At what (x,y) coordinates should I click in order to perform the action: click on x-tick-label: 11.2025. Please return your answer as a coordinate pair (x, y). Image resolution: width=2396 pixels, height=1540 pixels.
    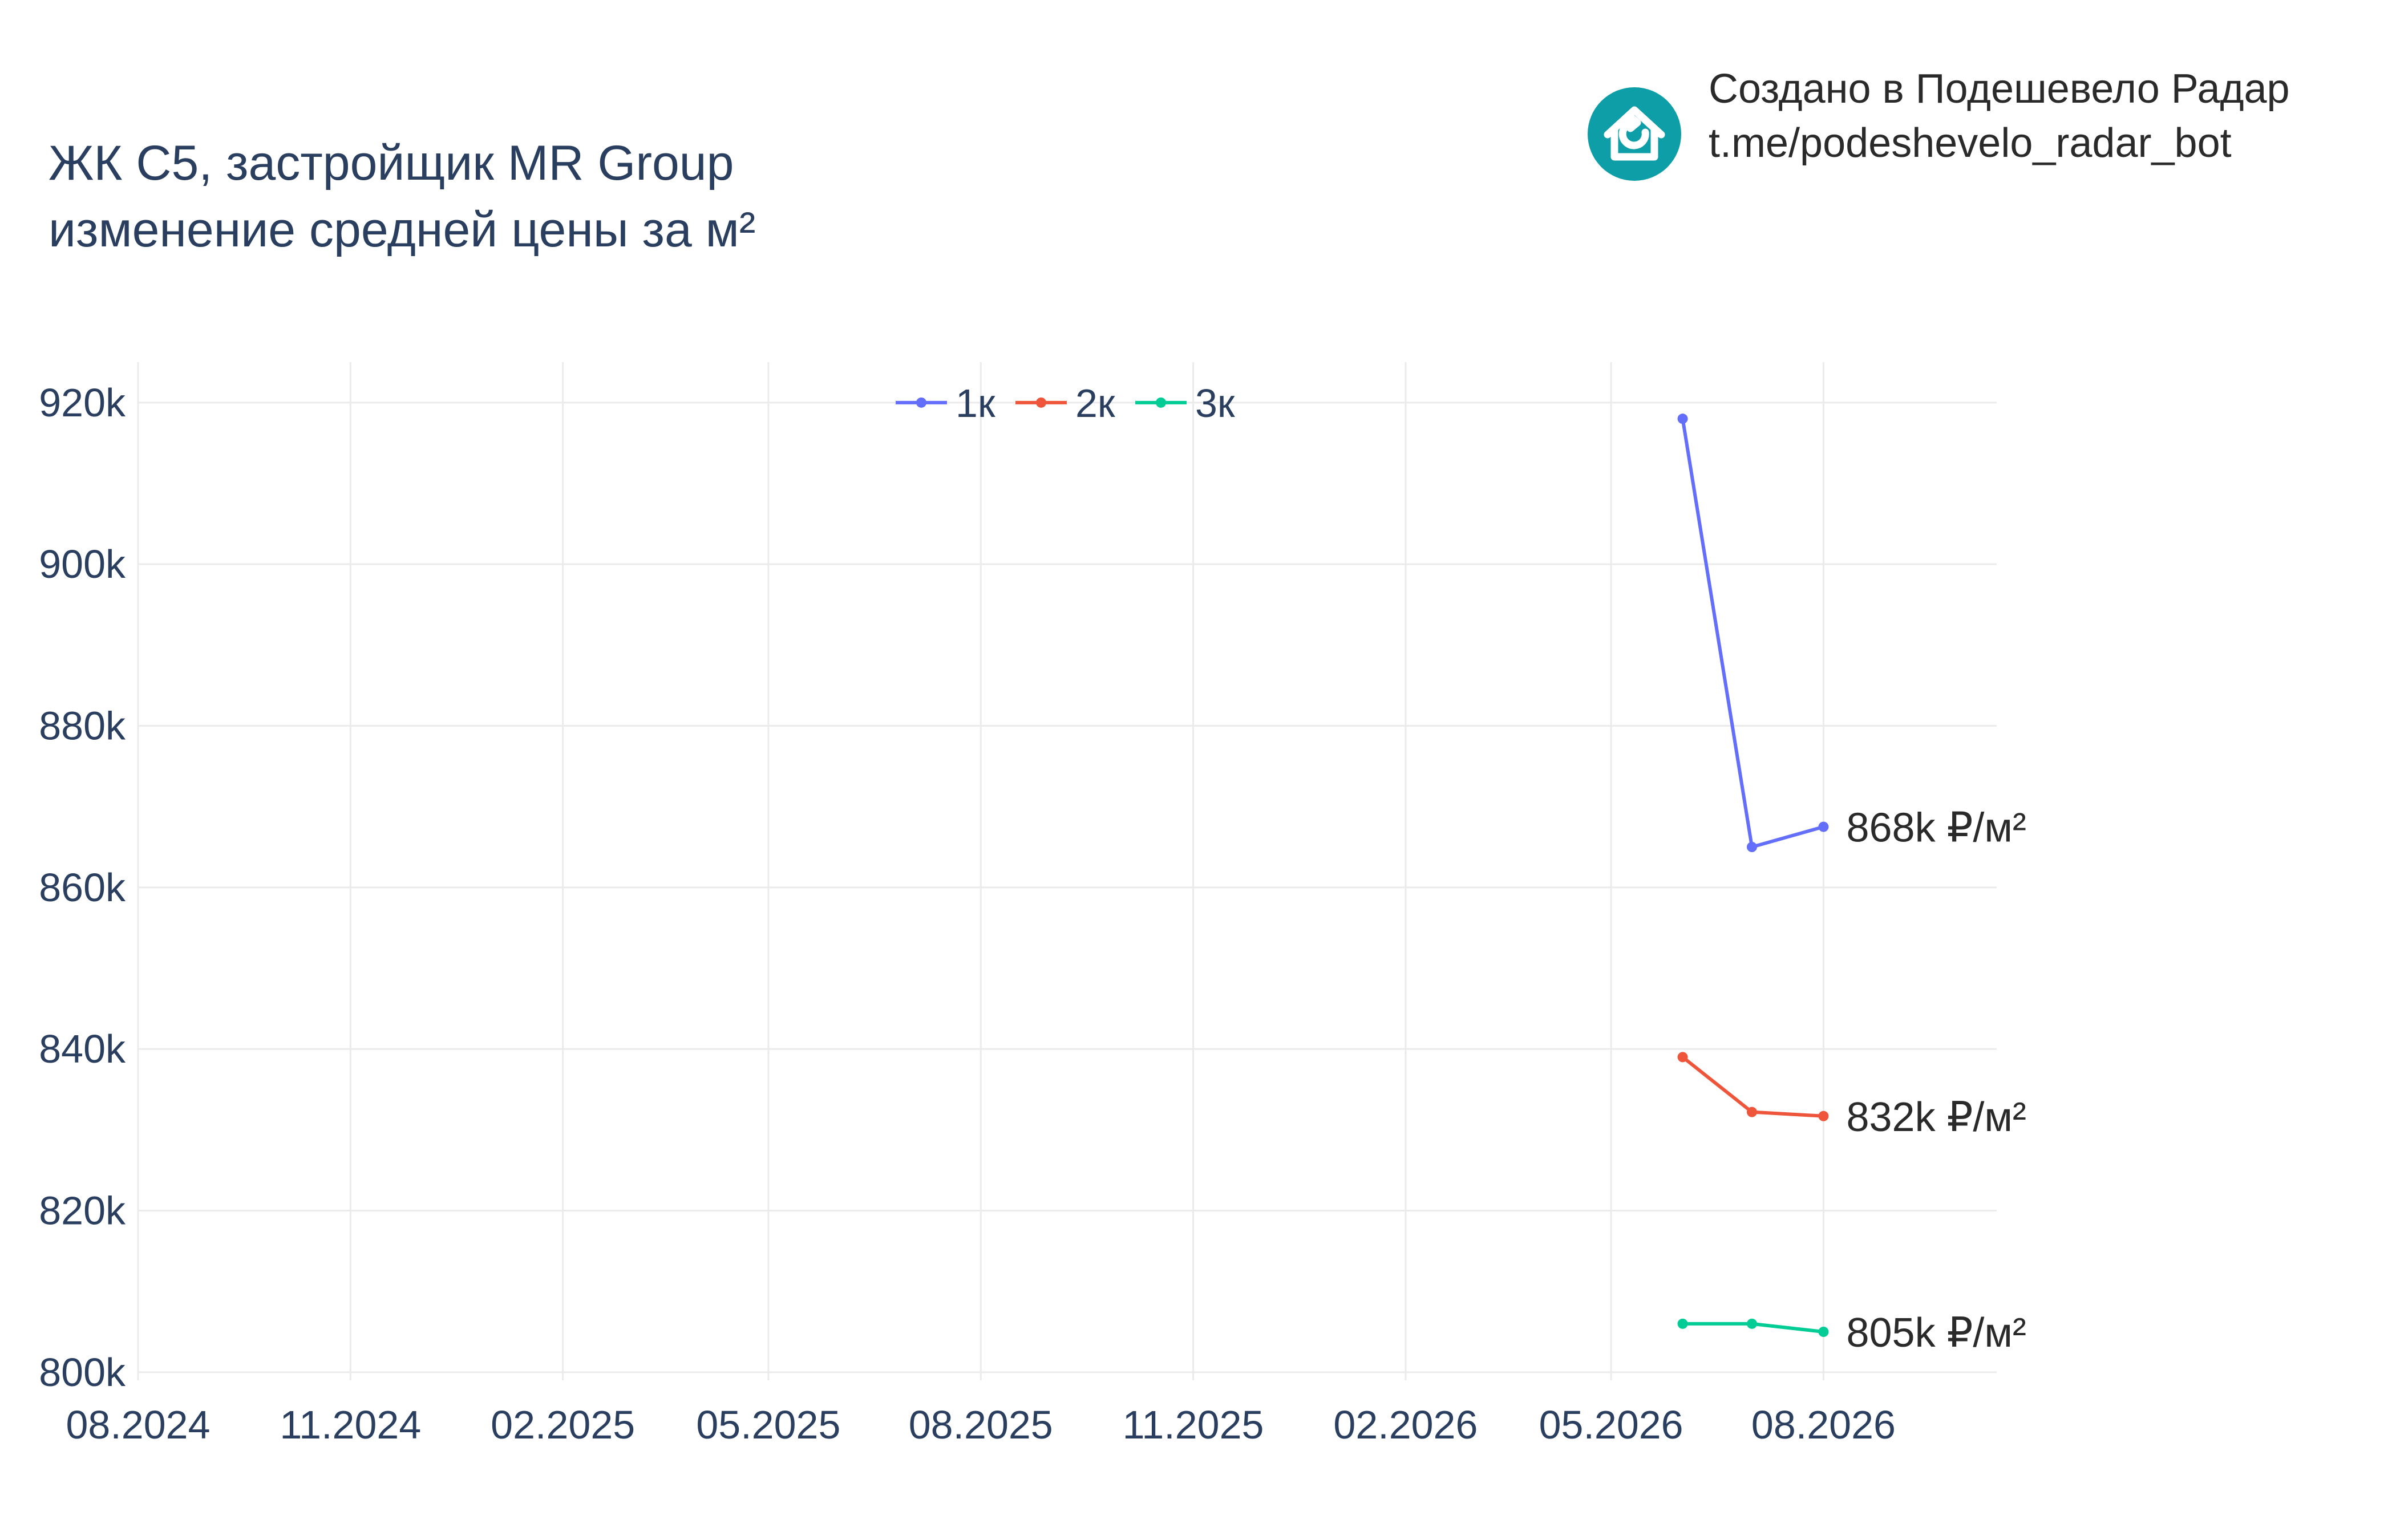
    Looking at the image, I should click on (1193, 1425).